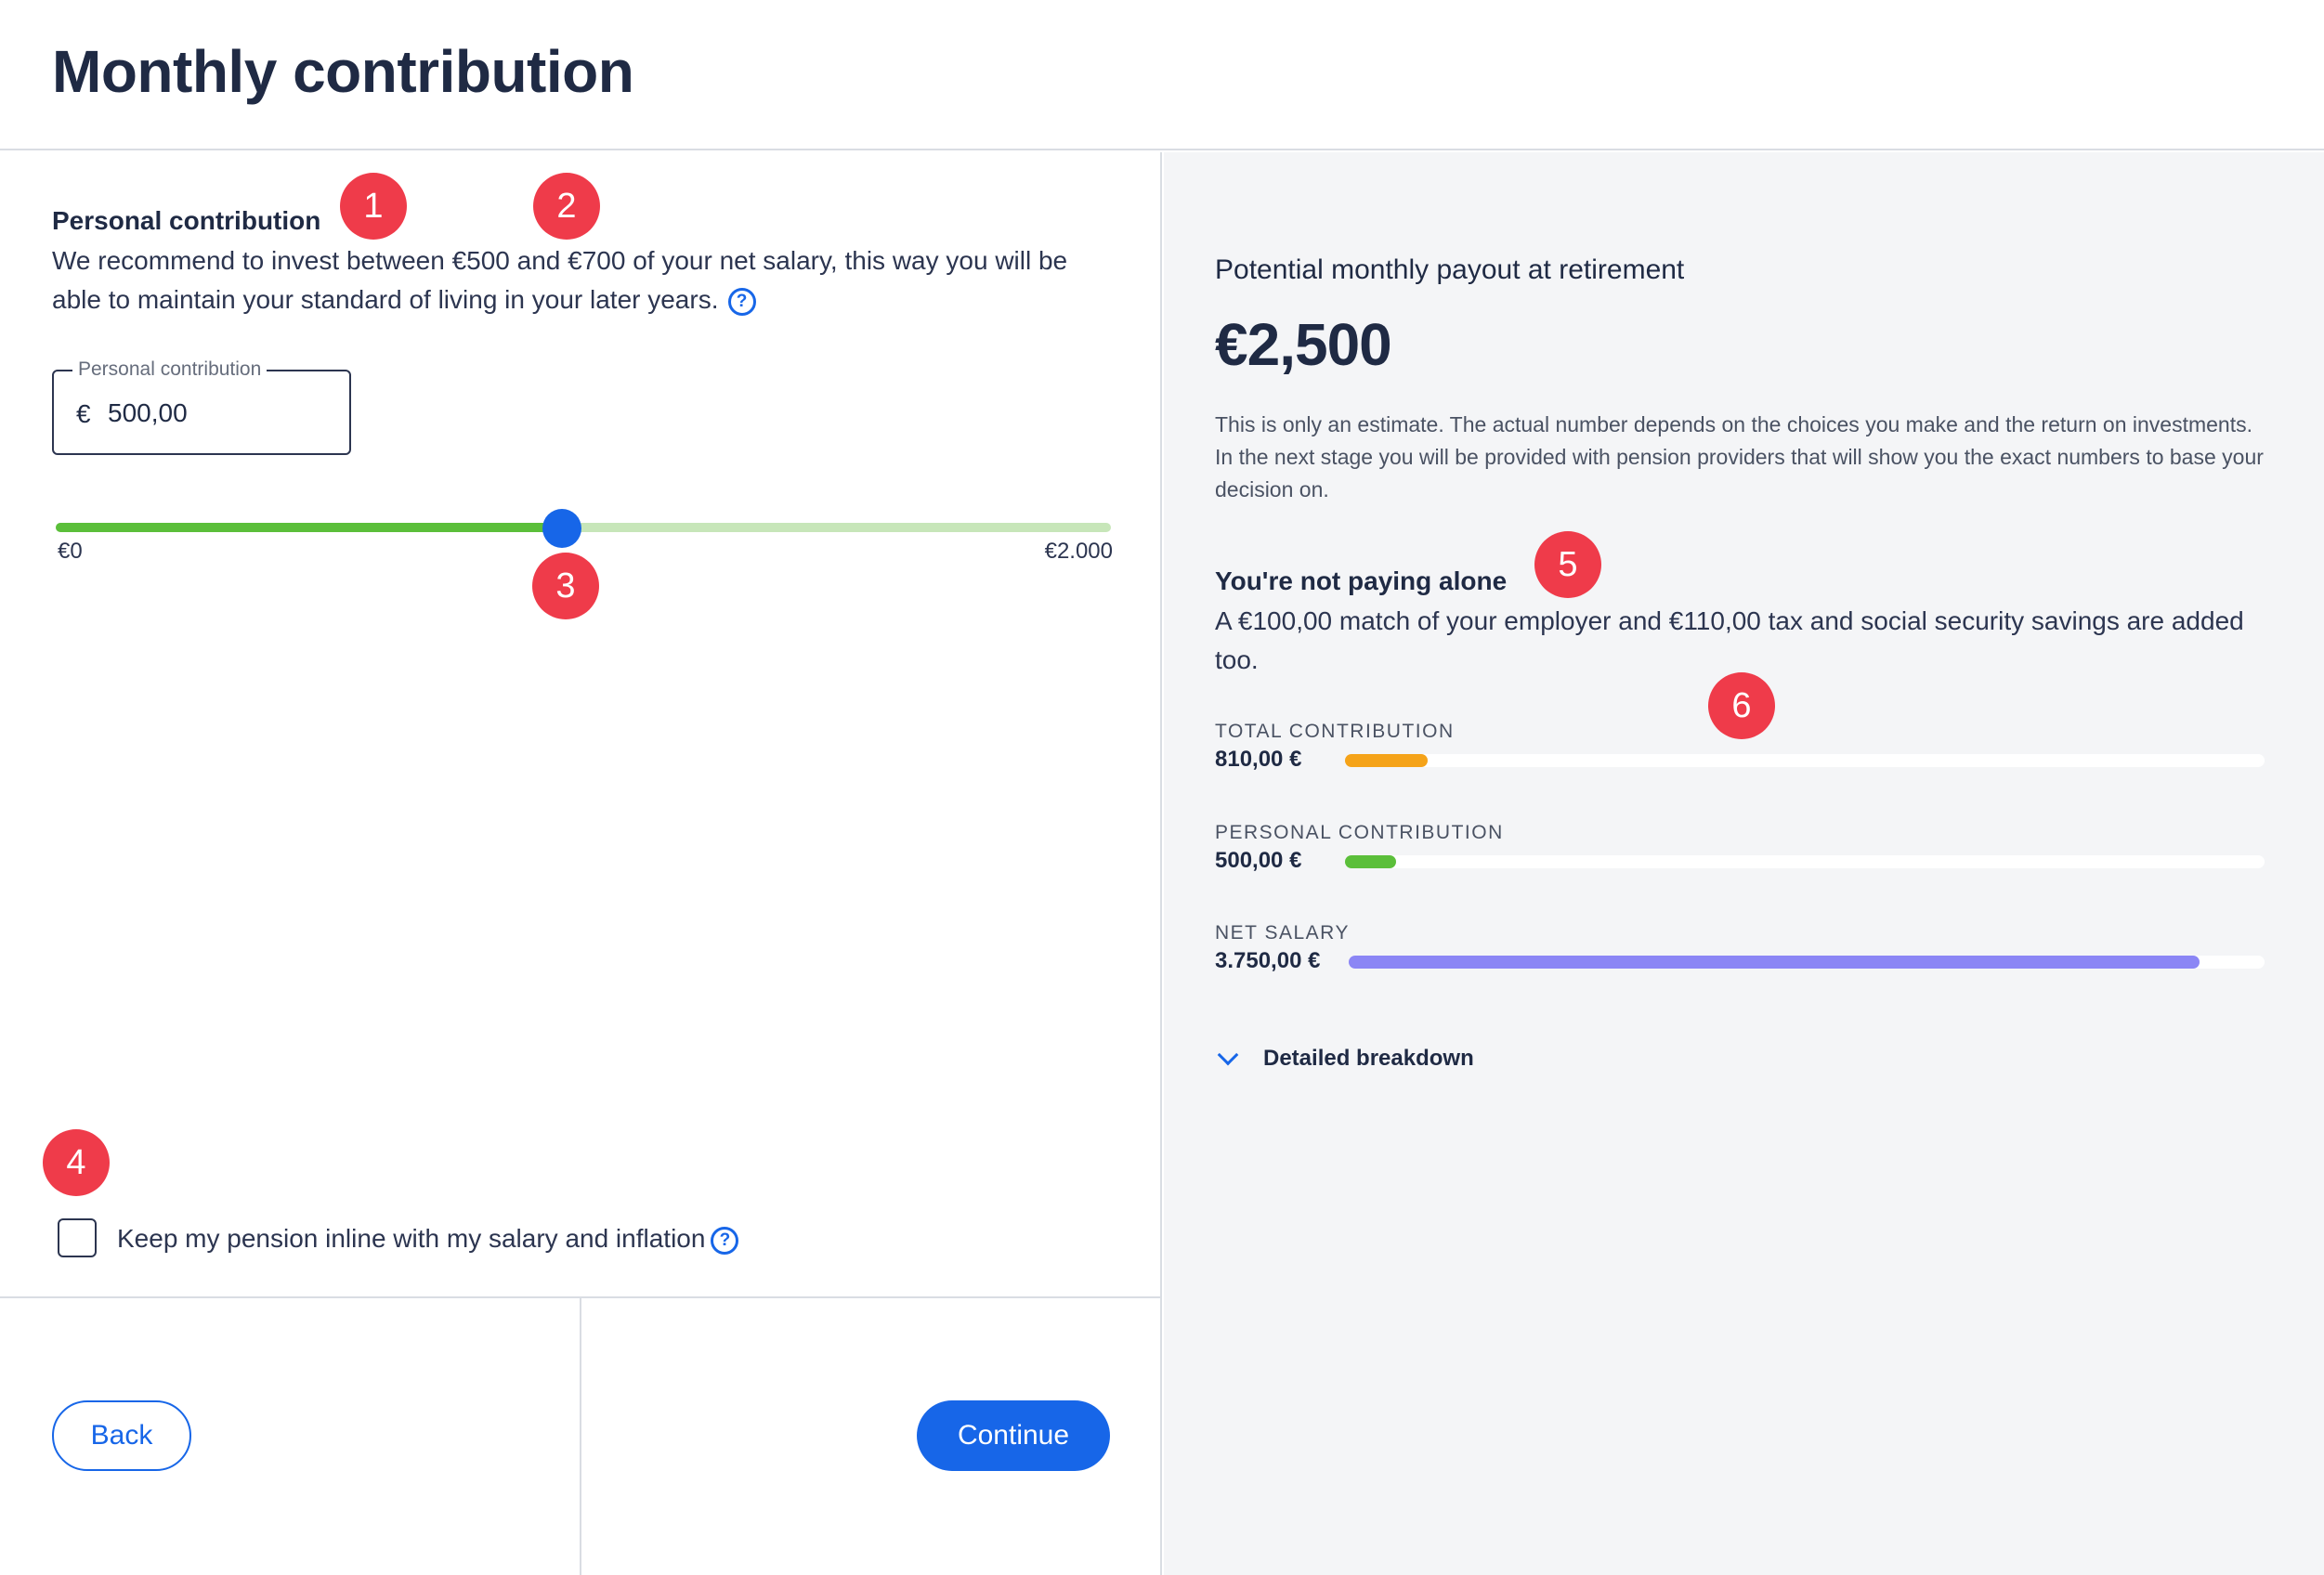 This screenshot has width=2324, height=1575. Describe the element at coordinates (83, 414) in the screenshot. I see `currency-symbol: €` at that location.